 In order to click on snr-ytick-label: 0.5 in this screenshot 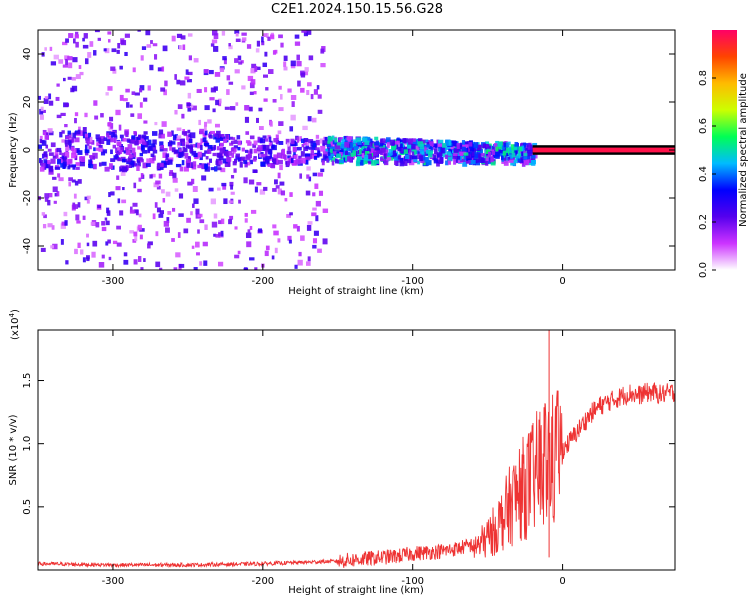, I will do `click(27, 507)`.